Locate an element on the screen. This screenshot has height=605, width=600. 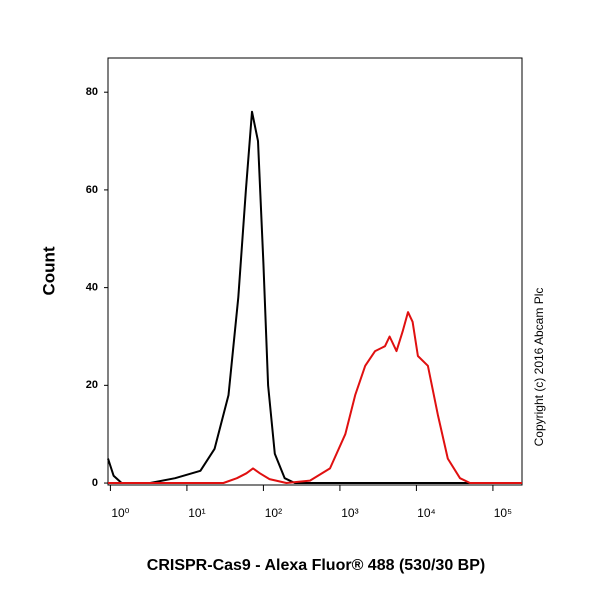
y-axis-label: Count is located at coordinates (48, 270).